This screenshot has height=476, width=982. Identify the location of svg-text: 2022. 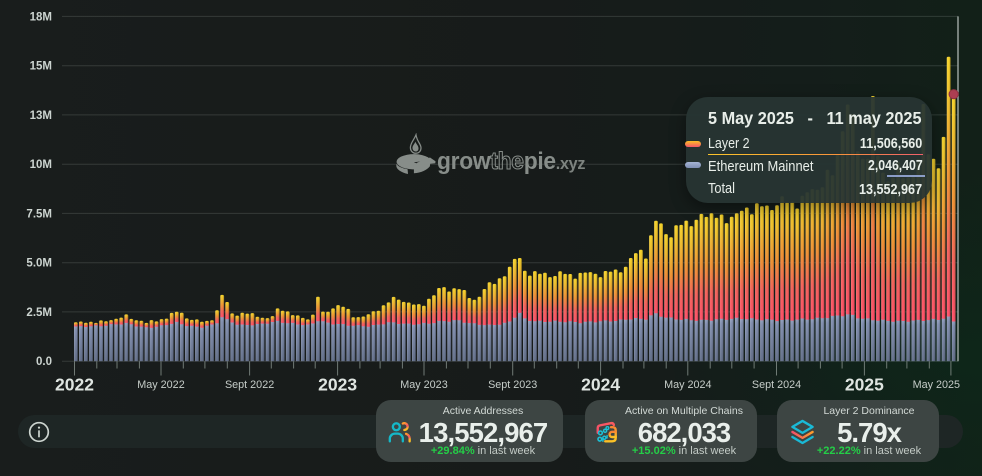
(74, 385).